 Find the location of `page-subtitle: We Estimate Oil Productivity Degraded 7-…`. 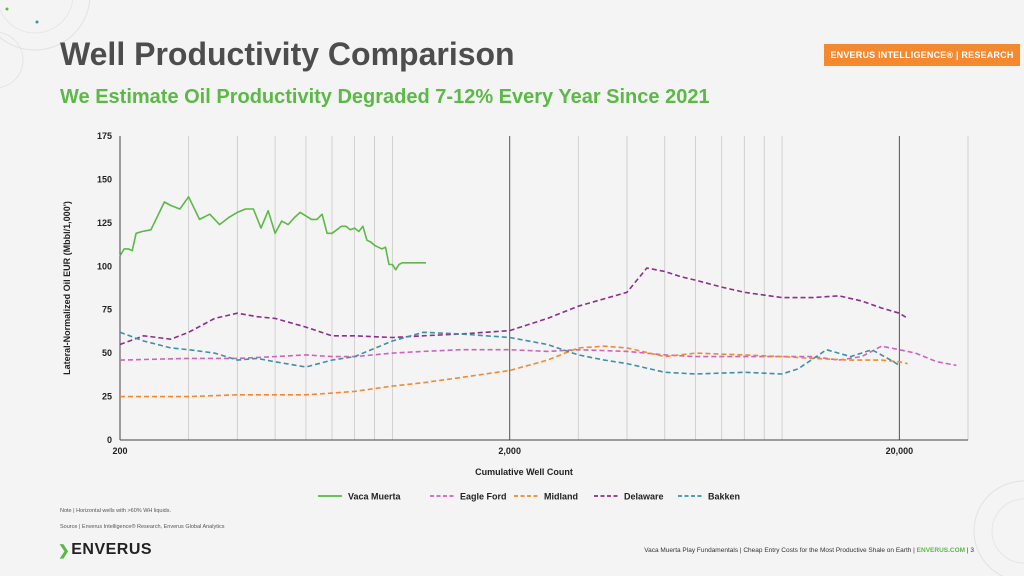

page-subtitle: We Estimate Oil Productivity Degraded 7-… is located at coordinates (385, 97).